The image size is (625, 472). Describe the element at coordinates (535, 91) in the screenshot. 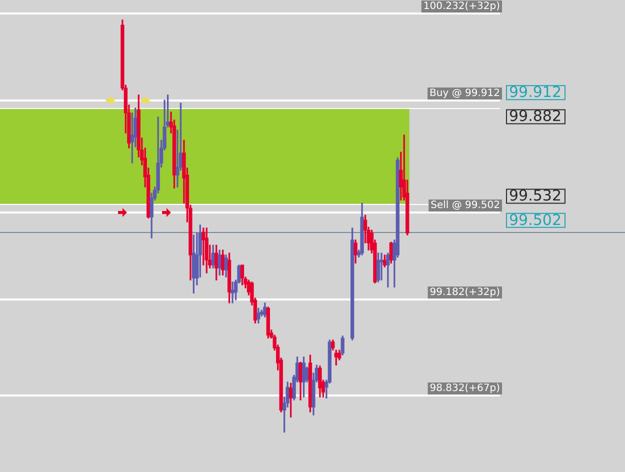

I see `text: 99.912` at that location.